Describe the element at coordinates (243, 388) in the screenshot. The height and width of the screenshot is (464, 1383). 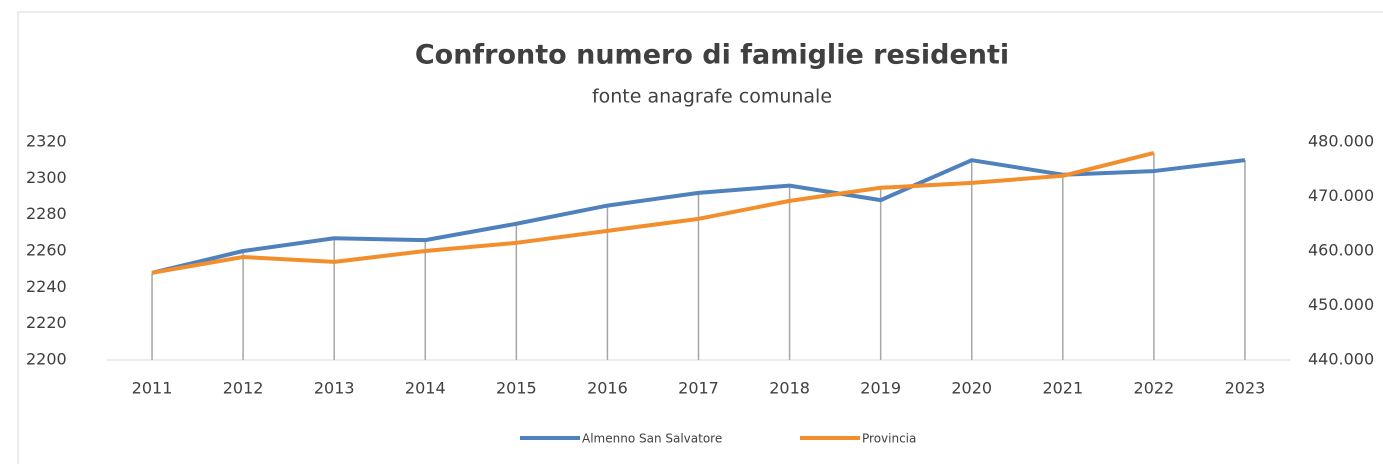
I see `x-tick-label: 2012` at that location.